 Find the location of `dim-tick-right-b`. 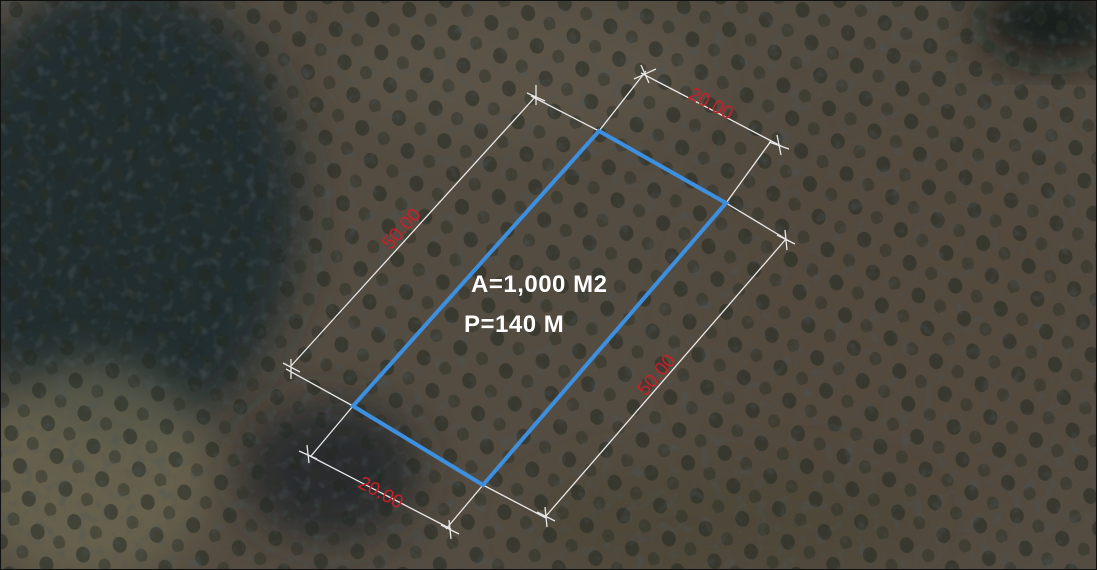

dim-tick-right-b is located at coordinates (546, 517).